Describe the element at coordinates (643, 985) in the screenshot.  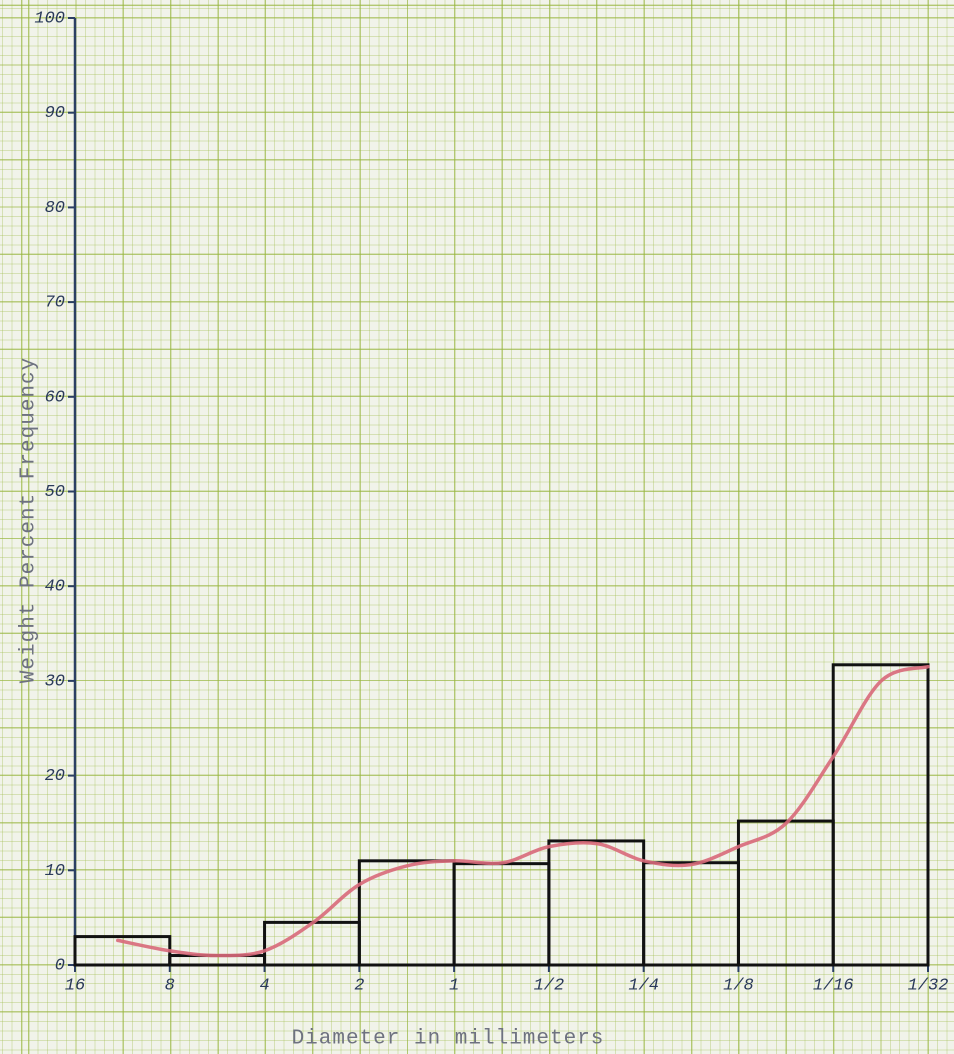
I see `x-tick-label: 1/4` at that location.